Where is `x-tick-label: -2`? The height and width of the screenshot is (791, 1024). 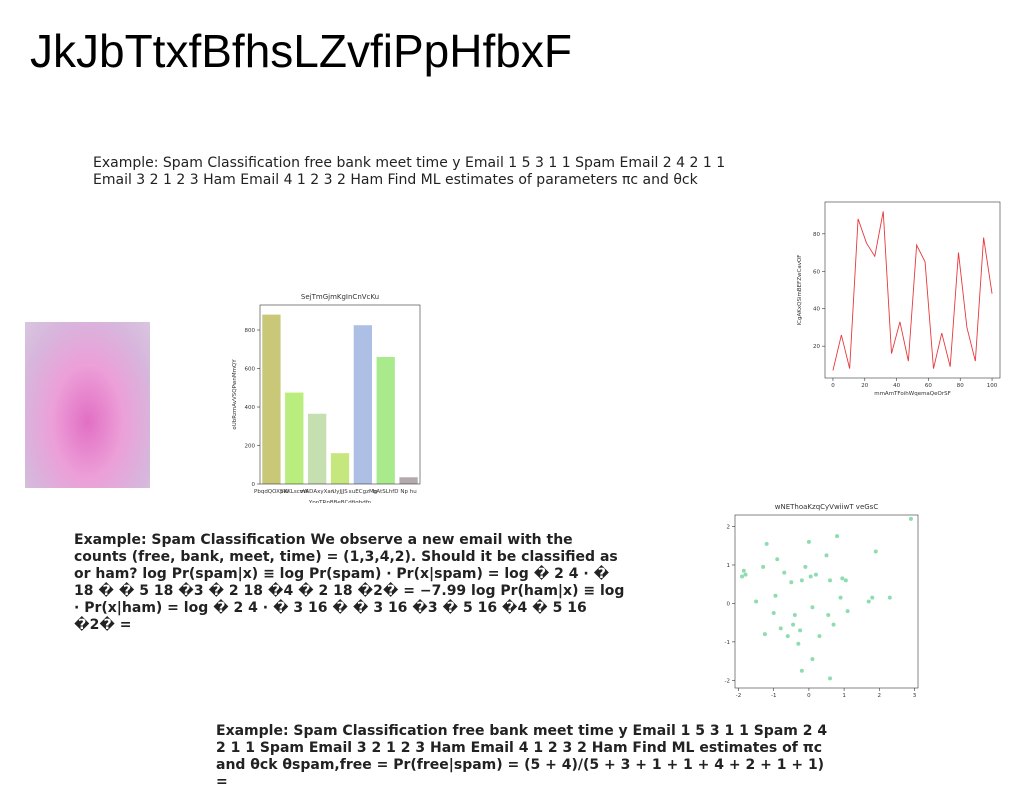
x-tick-label: -2 is located at coordinates (738, 695).